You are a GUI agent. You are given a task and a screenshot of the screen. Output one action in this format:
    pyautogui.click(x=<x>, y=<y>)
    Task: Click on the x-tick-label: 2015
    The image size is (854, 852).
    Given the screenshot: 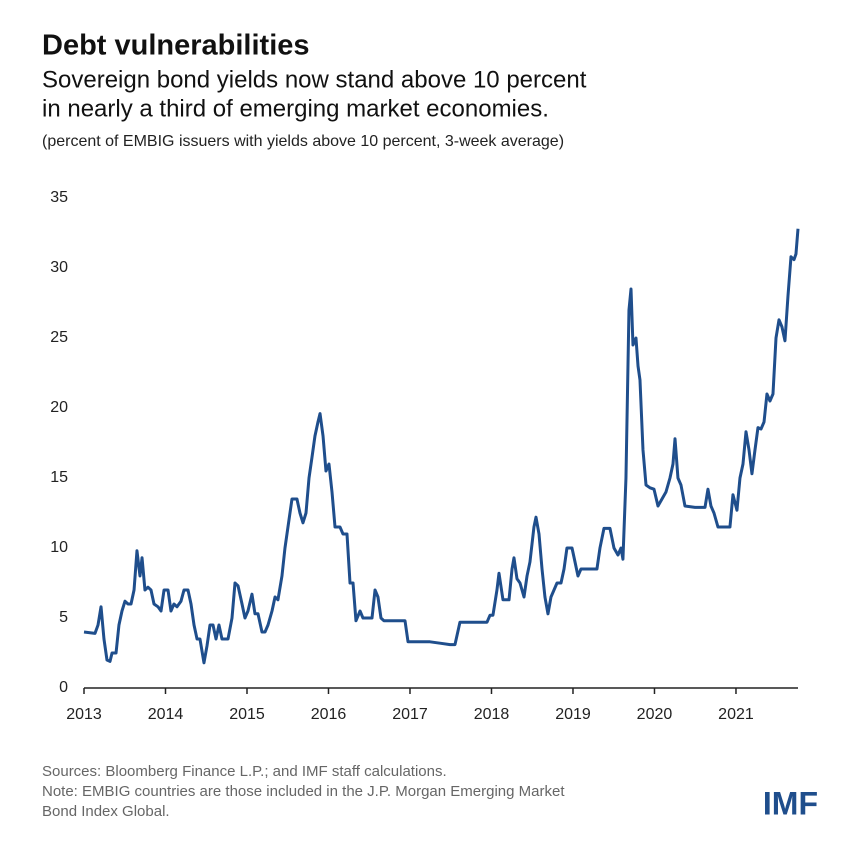 What is the action you would take?
    pyautogui.click(x=247, y=714)
    